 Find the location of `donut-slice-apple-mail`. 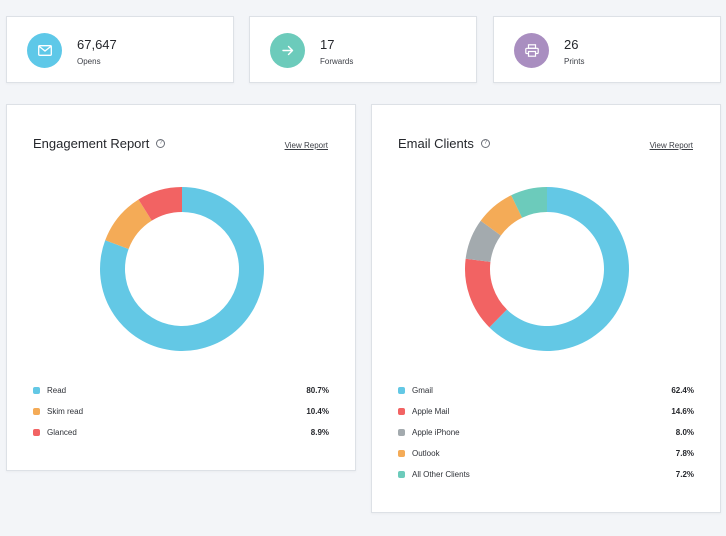

donut-slice-apple-mail is located at coordinates (486, 293).